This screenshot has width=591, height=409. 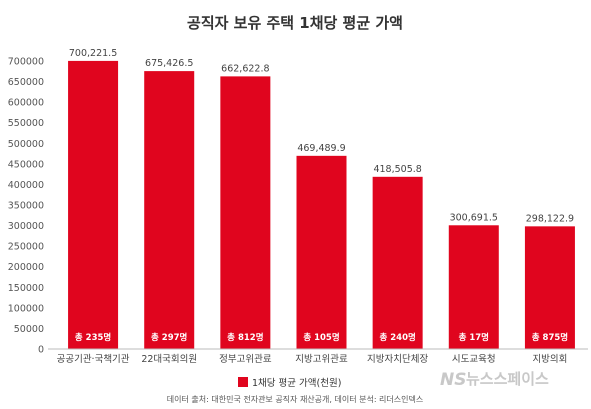 I want to click on bar-value-label: 469,489.9, so click(x=321, y=148).